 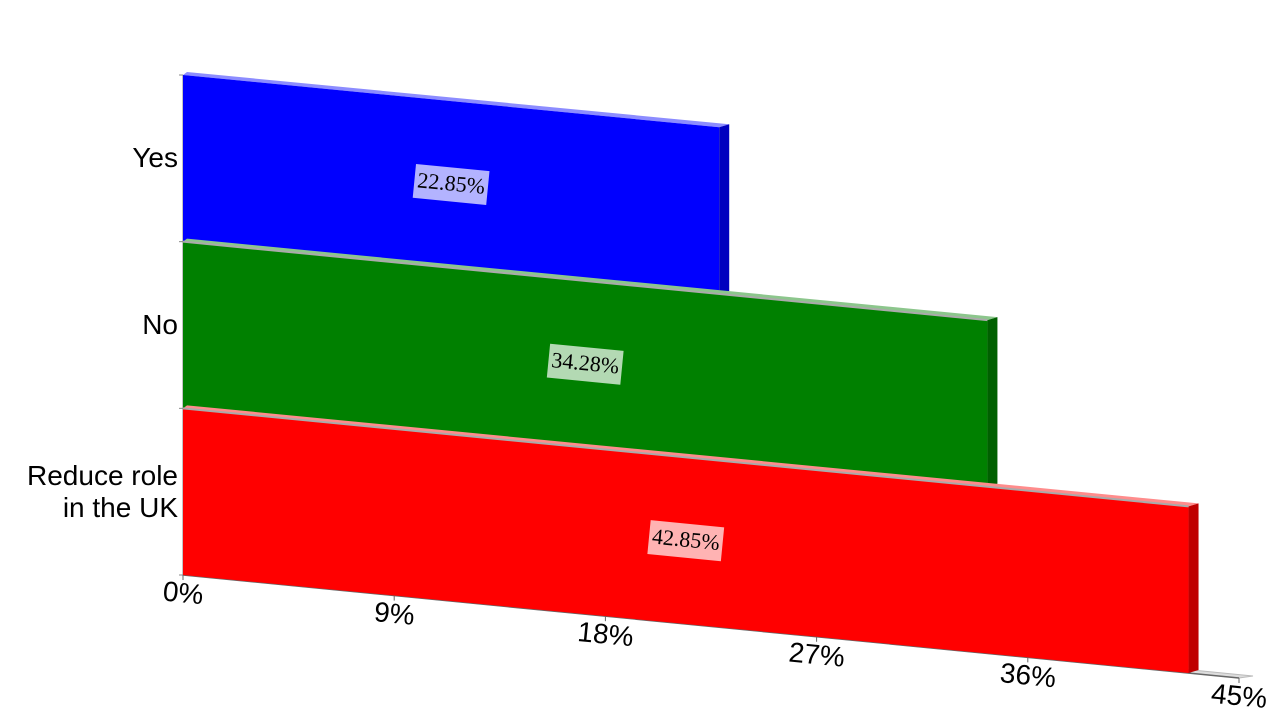 I want to click on x-tick-label: 9%, so click(x=394, y=613).